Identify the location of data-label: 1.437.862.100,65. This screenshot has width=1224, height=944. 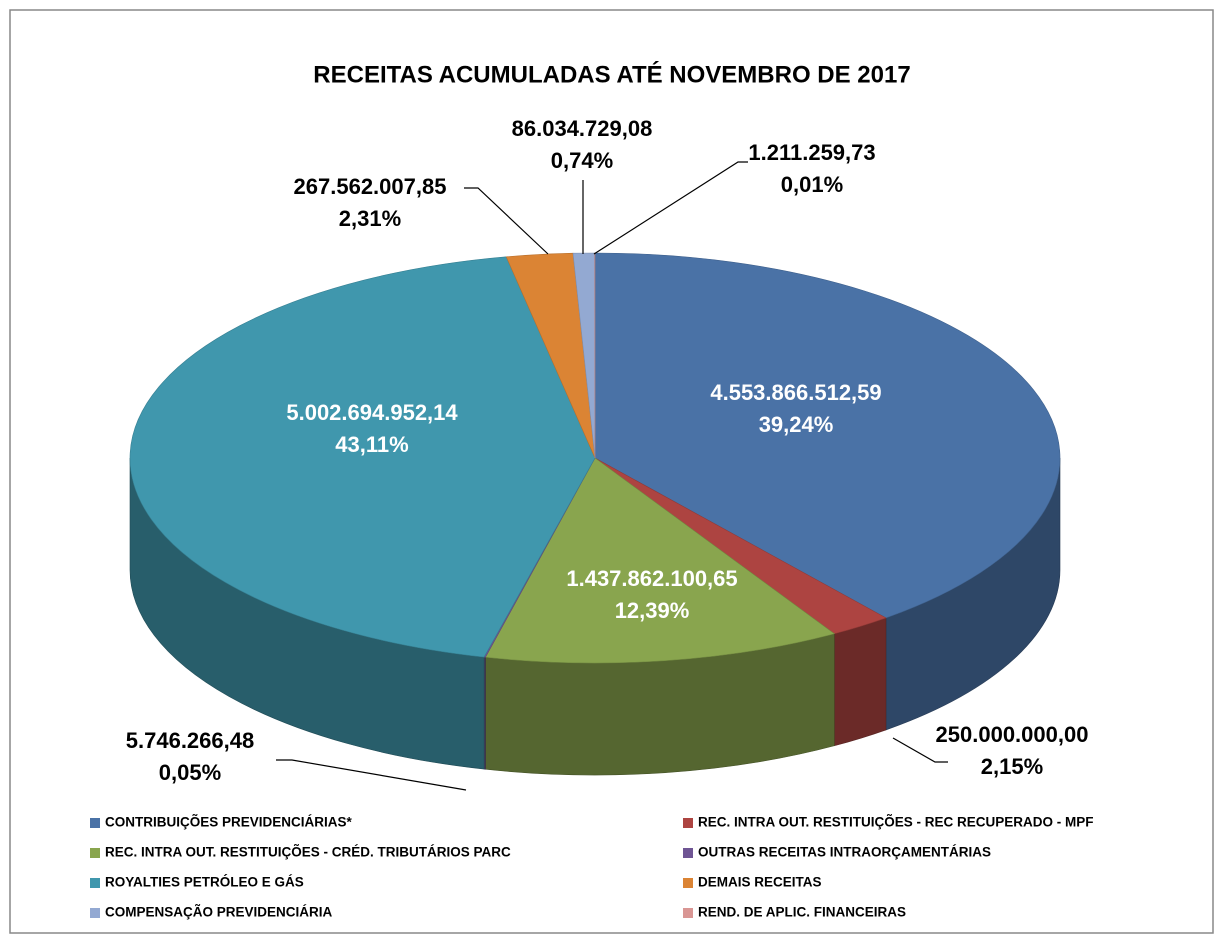
(651, 578).